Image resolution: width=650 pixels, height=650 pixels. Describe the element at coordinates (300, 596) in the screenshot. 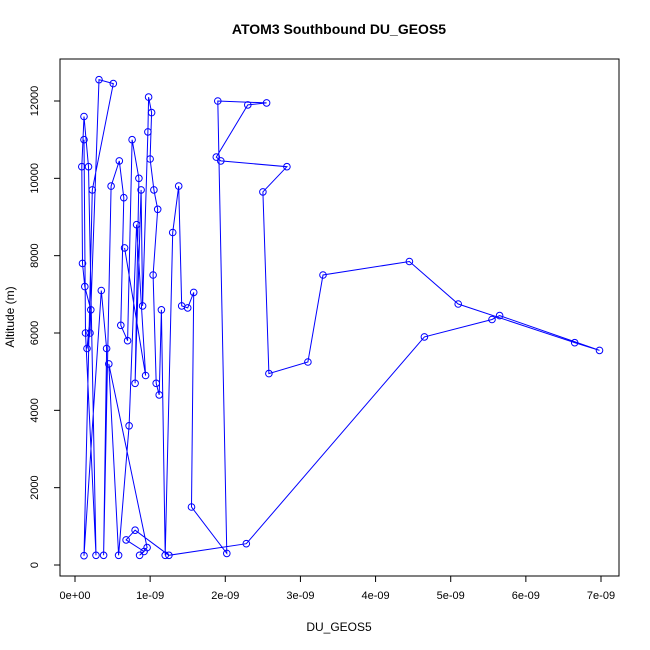

I see `x-tick-label: 3e-09` at that location.